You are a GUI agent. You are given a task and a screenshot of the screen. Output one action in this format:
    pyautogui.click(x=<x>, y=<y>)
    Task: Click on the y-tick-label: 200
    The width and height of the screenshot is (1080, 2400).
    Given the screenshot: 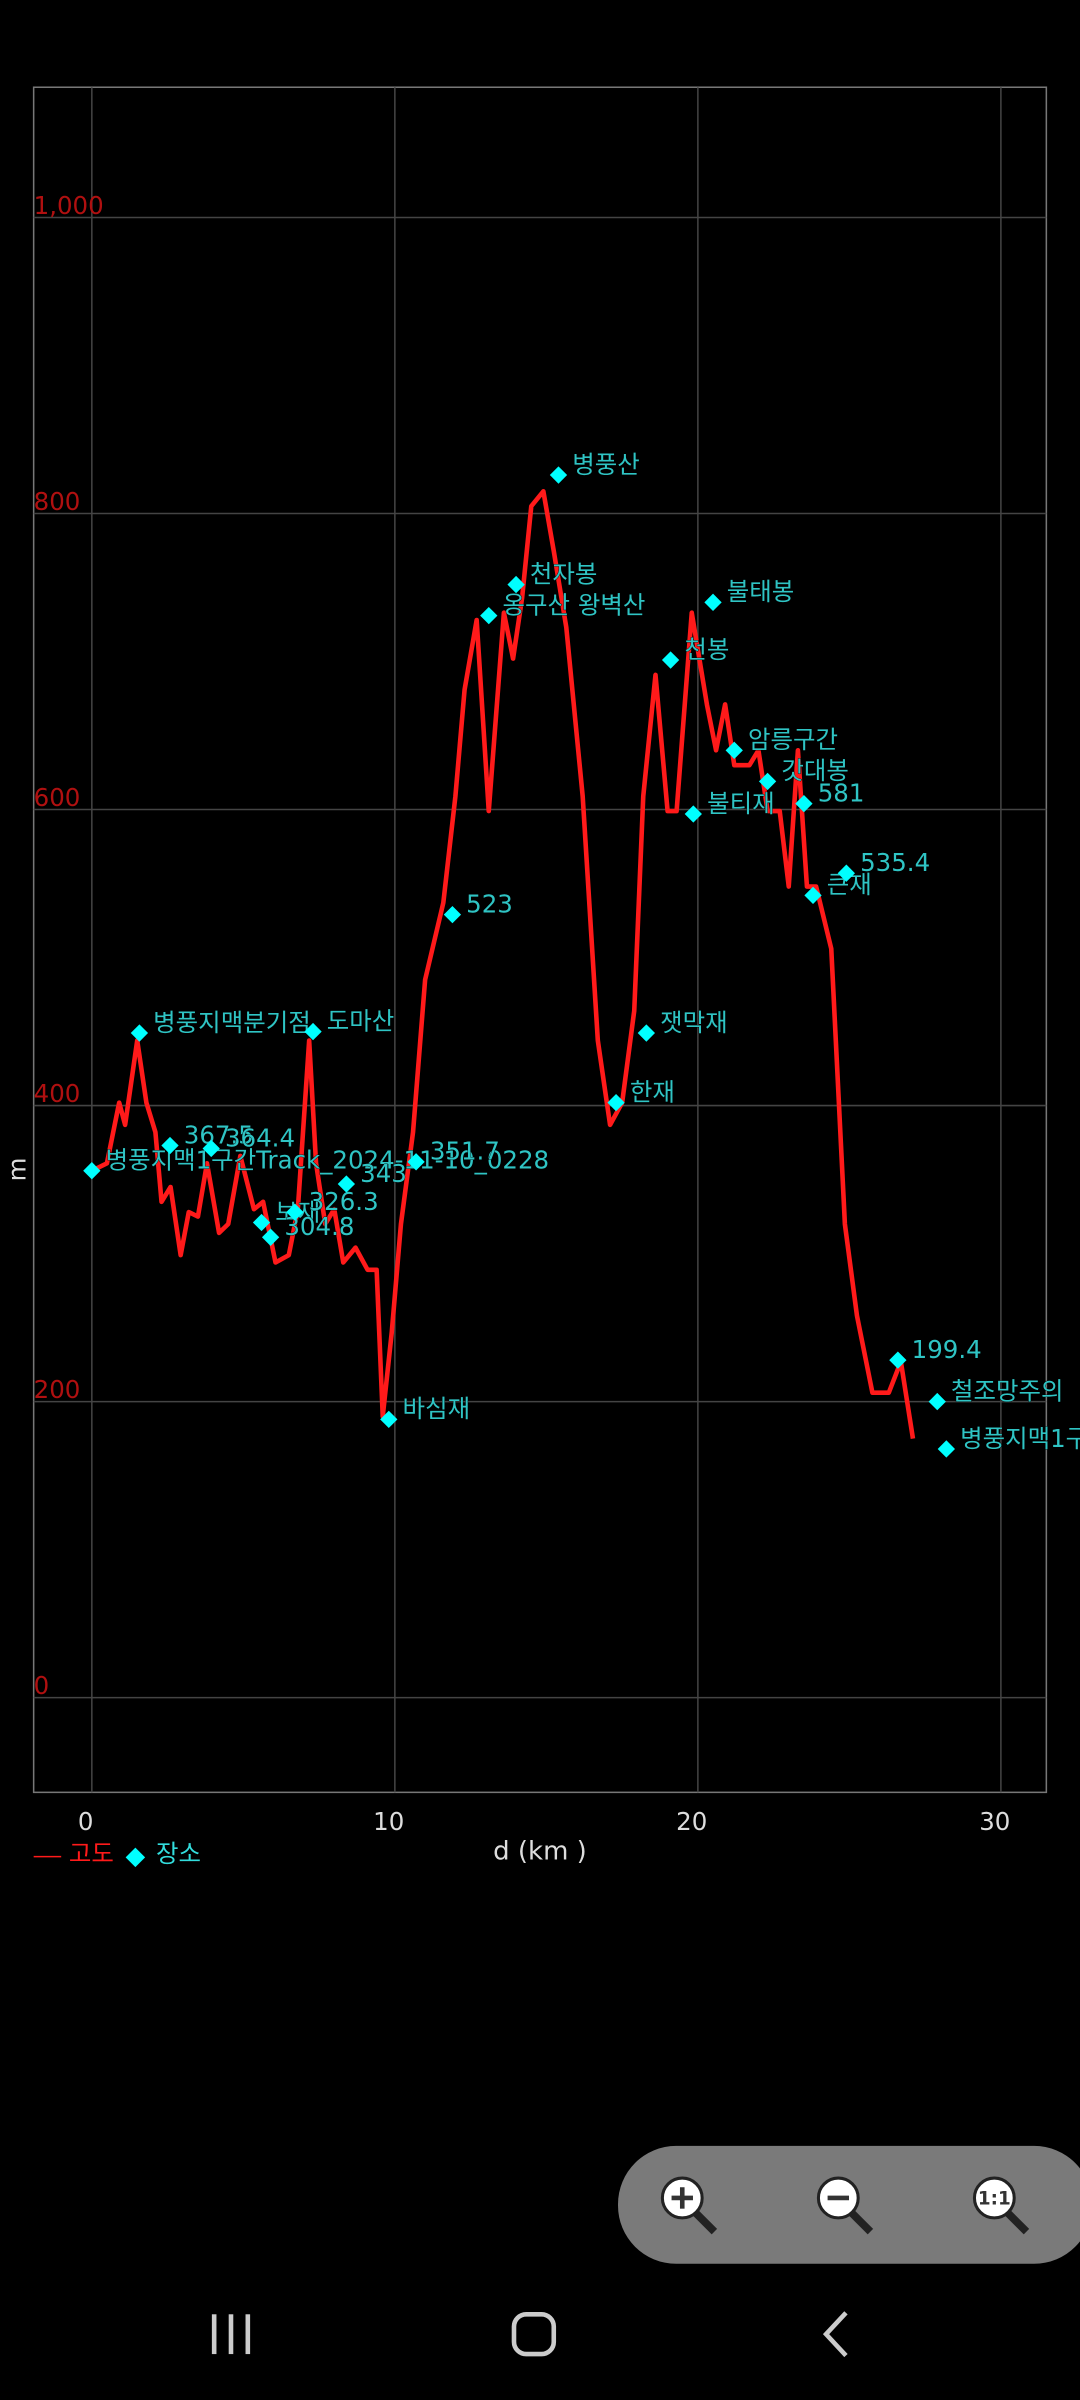 What is the action you would take?
    pyautogui.click(x=57, y=1389)
    